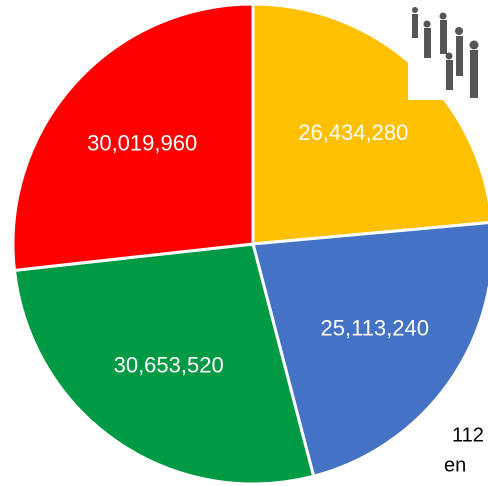 The image size is (488, 486). What do you see at coordinates (142, 143) in the screenshot?
I see `data-label: 30,019,960` at bounding box center [142, 143].